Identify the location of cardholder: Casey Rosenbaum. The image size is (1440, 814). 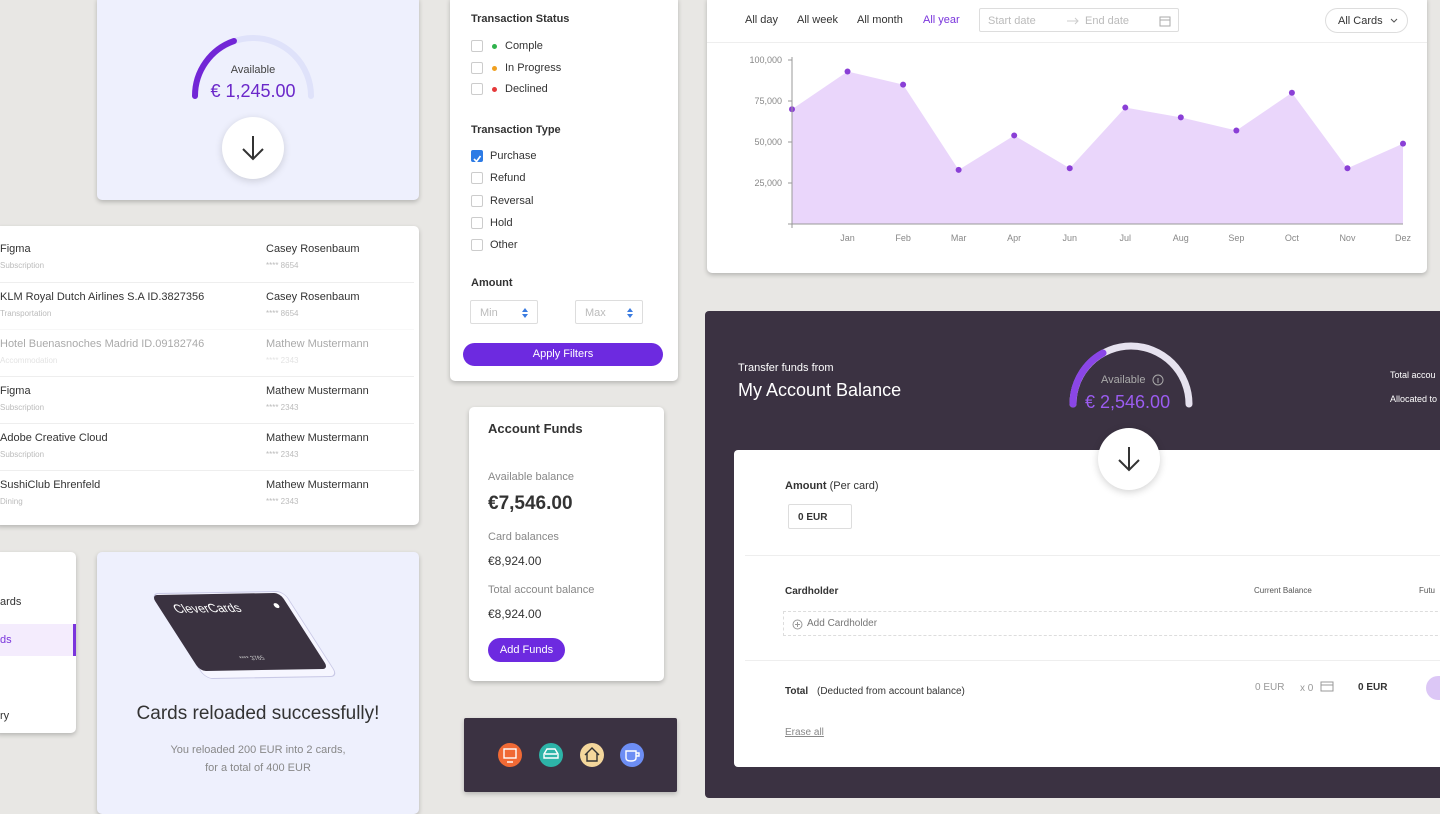
(313, 297).